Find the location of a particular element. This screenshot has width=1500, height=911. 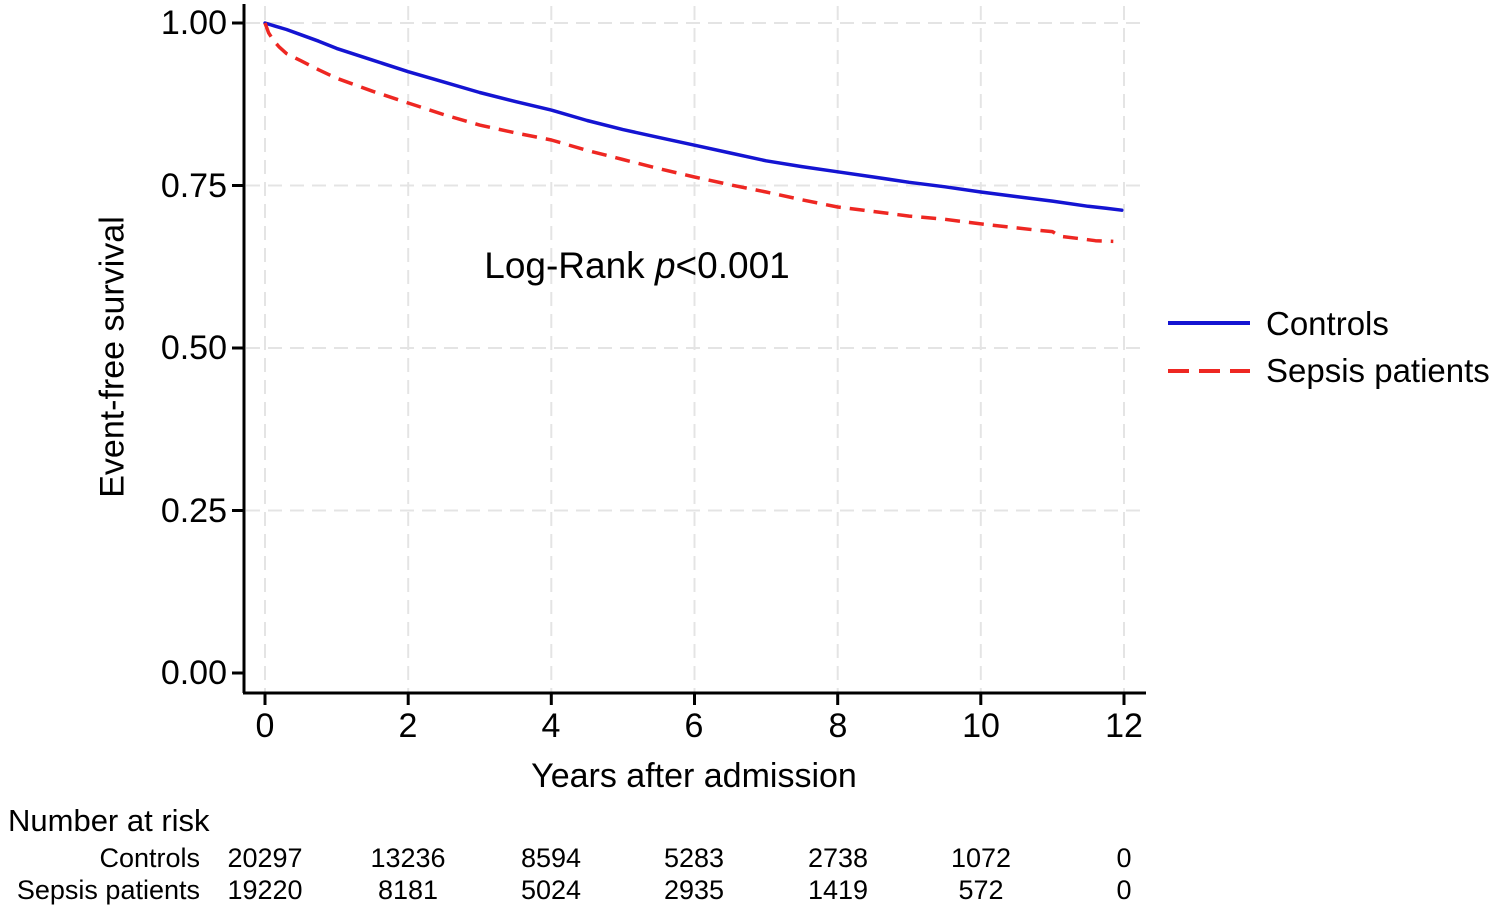

x-tick-label-0: 0 is located at coordinates (265, 726).